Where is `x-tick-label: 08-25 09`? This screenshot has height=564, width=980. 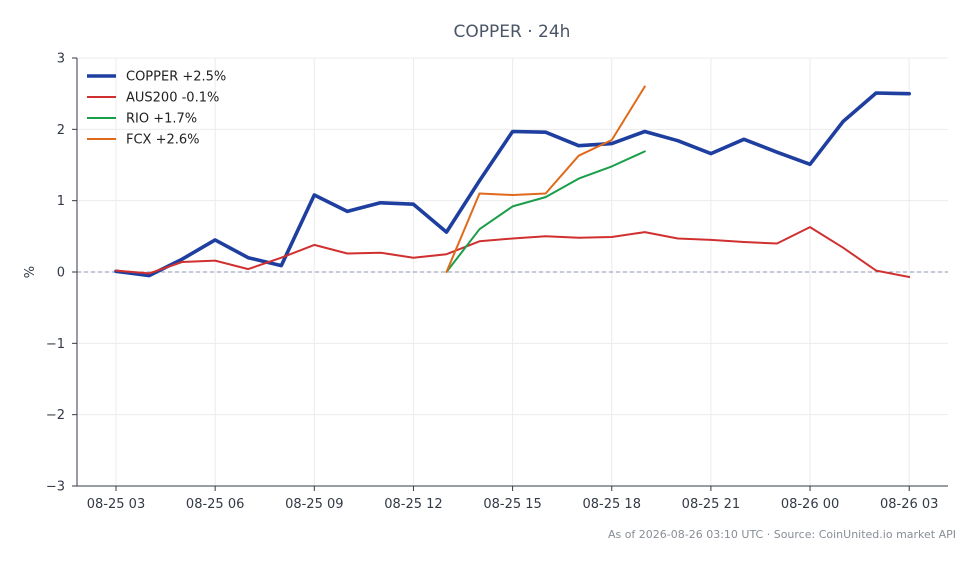 x-tick-label: 08-25 09 is located at coordinates (314, 504).